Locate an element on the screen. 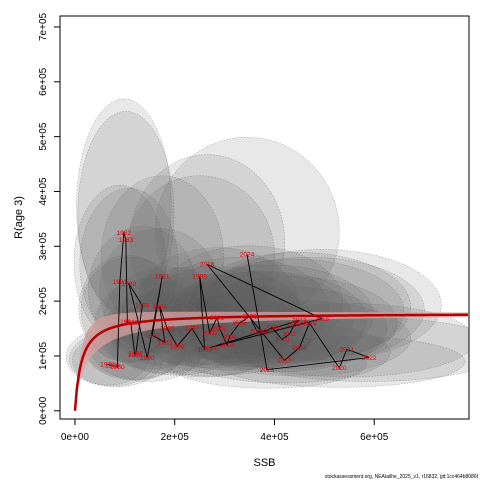 Image resolution: width=480 pixels, height=480 pixels. uncertainty-ellipse-1983 is located at coordinates (126, 214).